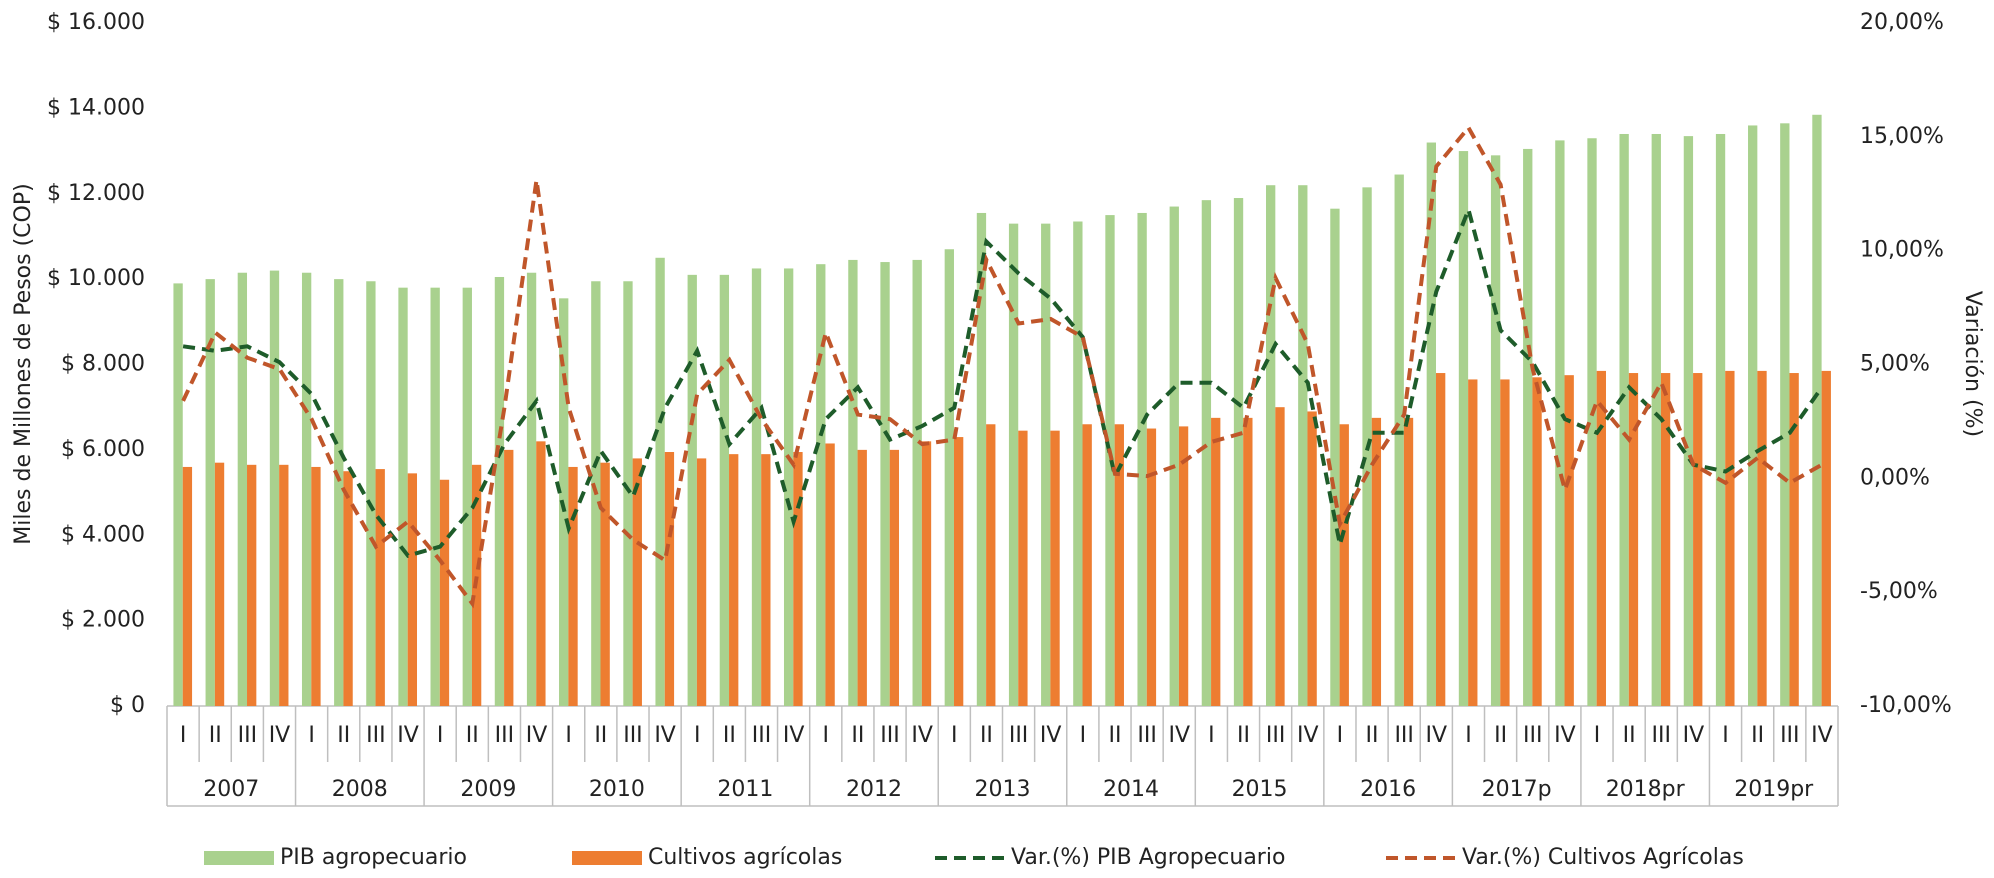 Image resolution: width=1994 pixels, height=878 pixels. What do you see at coordinates (1902, 250) in the screenshot?
I see `y2-tick-label: 10,00%` at bounding box center [1902, 250].